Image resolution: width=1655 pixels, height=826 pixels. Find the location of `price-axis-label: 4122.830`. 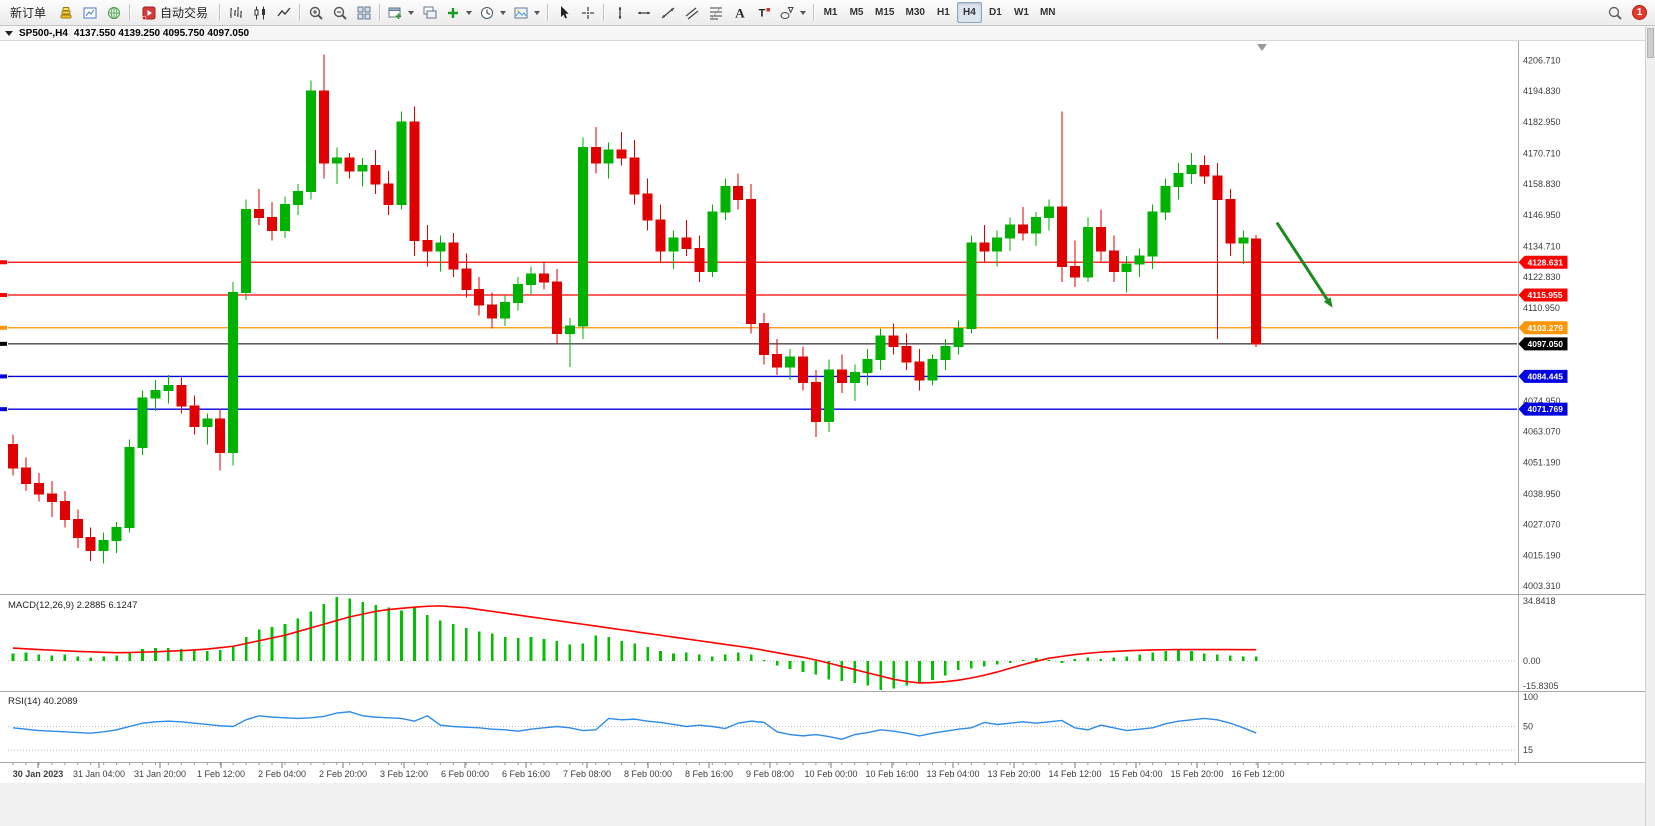

price-axis-label: 4122.830 is located at coordinates (1542, 277).